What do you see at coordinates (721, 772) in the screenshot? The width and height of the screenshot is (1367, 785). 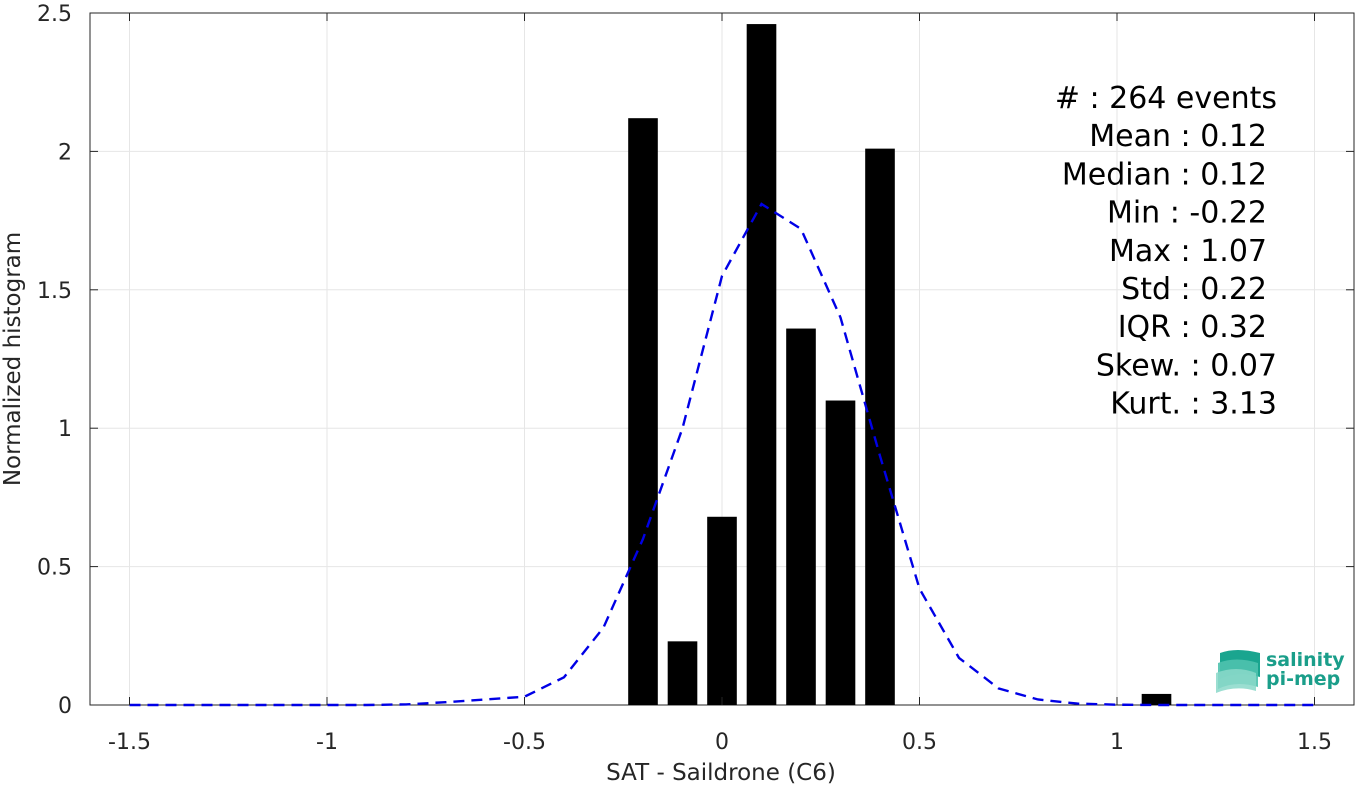 I see `x-axis-title: SAT - Saildrone (C6)` at bounding box center [721, 772].